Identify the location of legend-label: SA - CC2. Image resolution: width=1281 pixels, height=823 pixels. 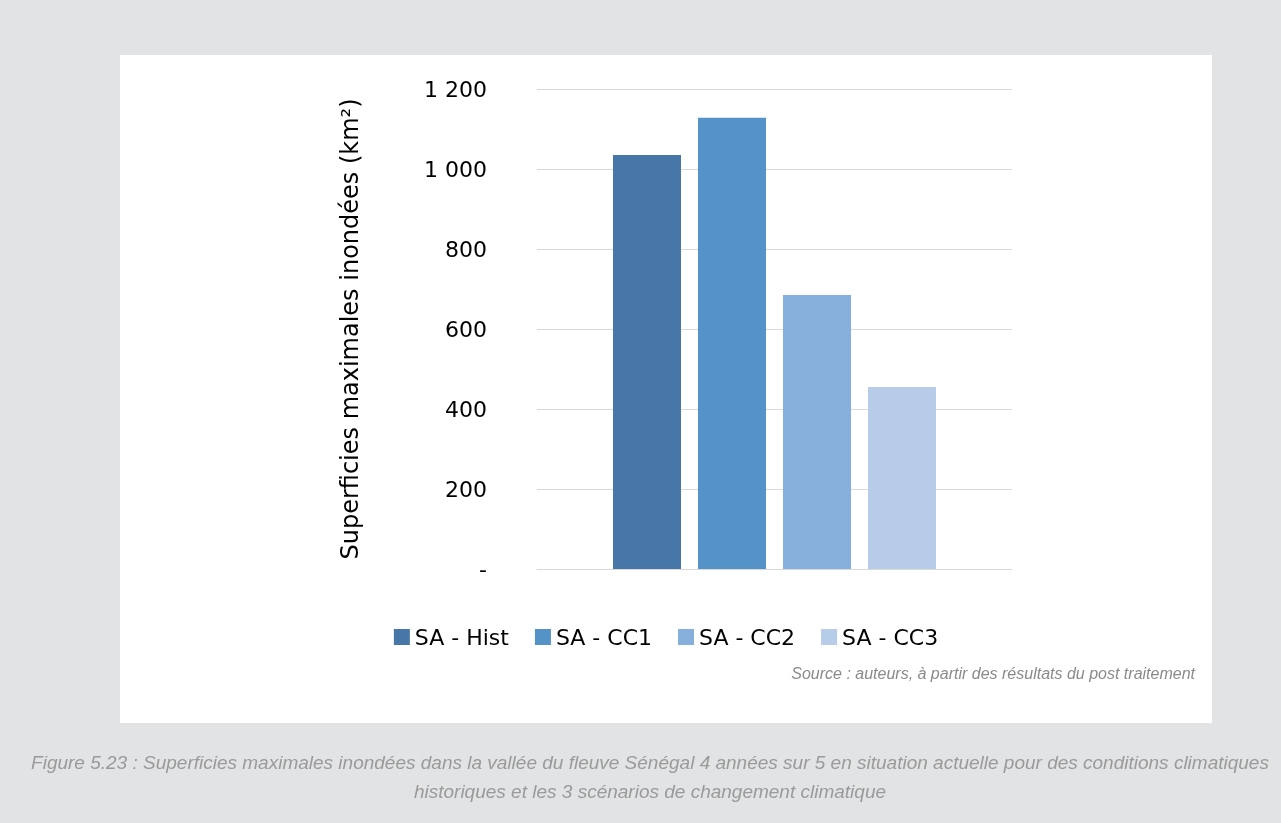
(747, 637).